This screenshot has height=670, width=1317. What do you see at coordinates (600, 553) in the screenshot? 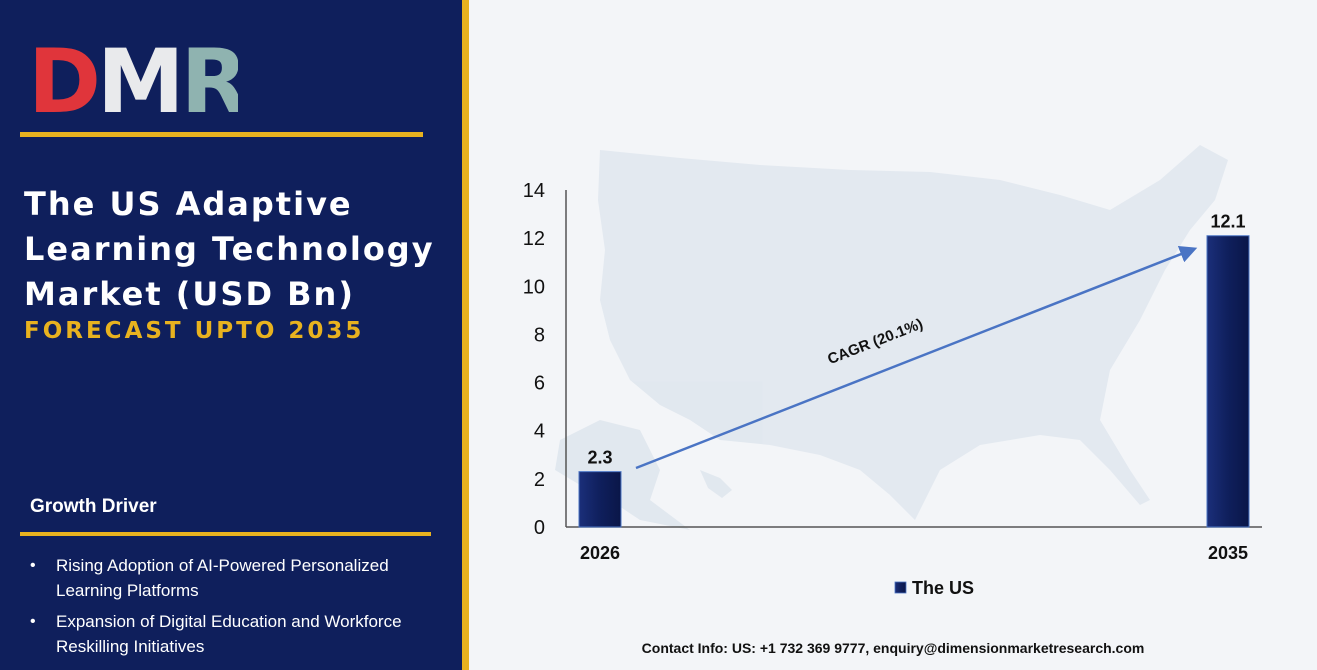
I see `x-tick-label: 2026` at bounding box center [600, 553].